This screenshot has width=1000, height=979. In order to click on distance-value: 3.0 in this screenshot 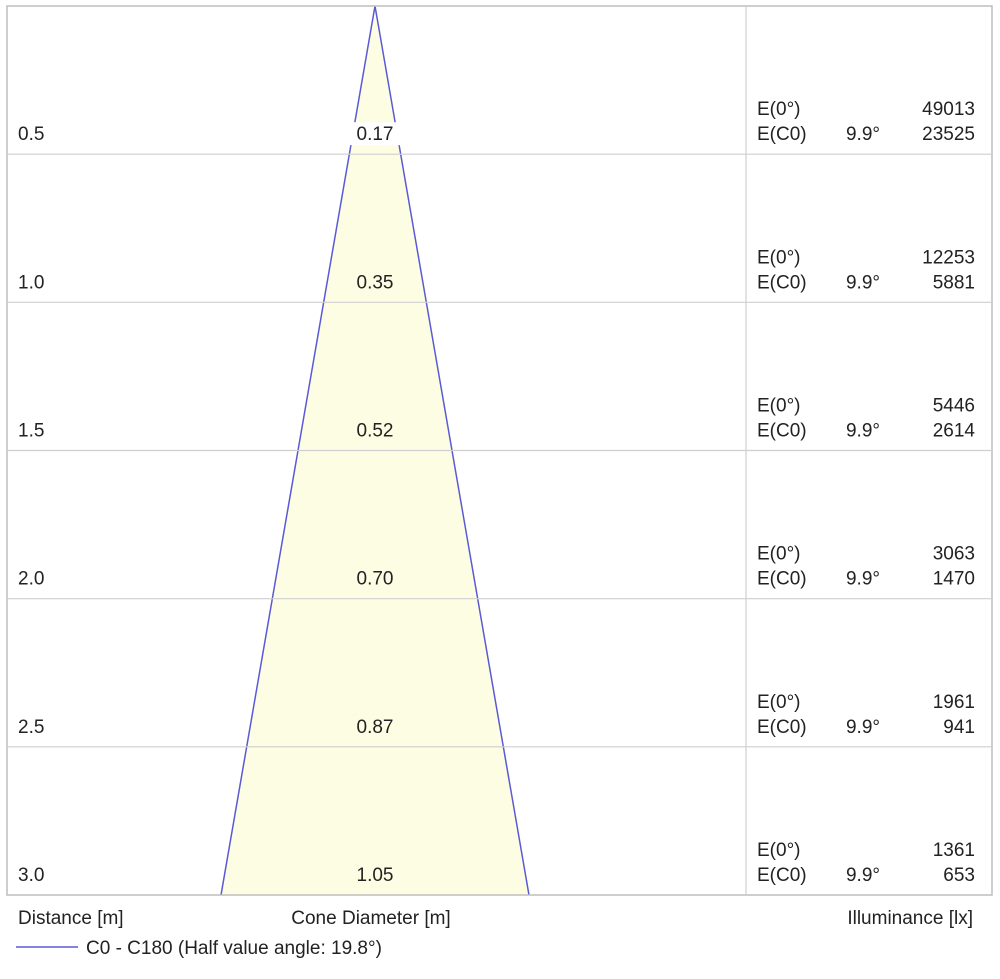, I will do `click(31, 875)`.